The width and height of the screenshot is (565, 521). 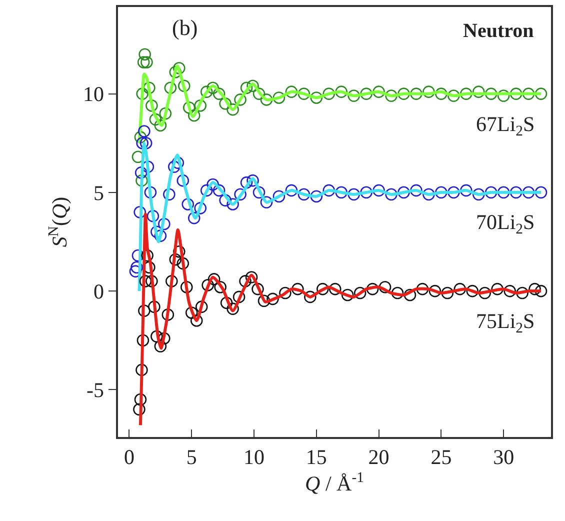 I want to click on y-tick-label: 0, so click(x=99, y=291).